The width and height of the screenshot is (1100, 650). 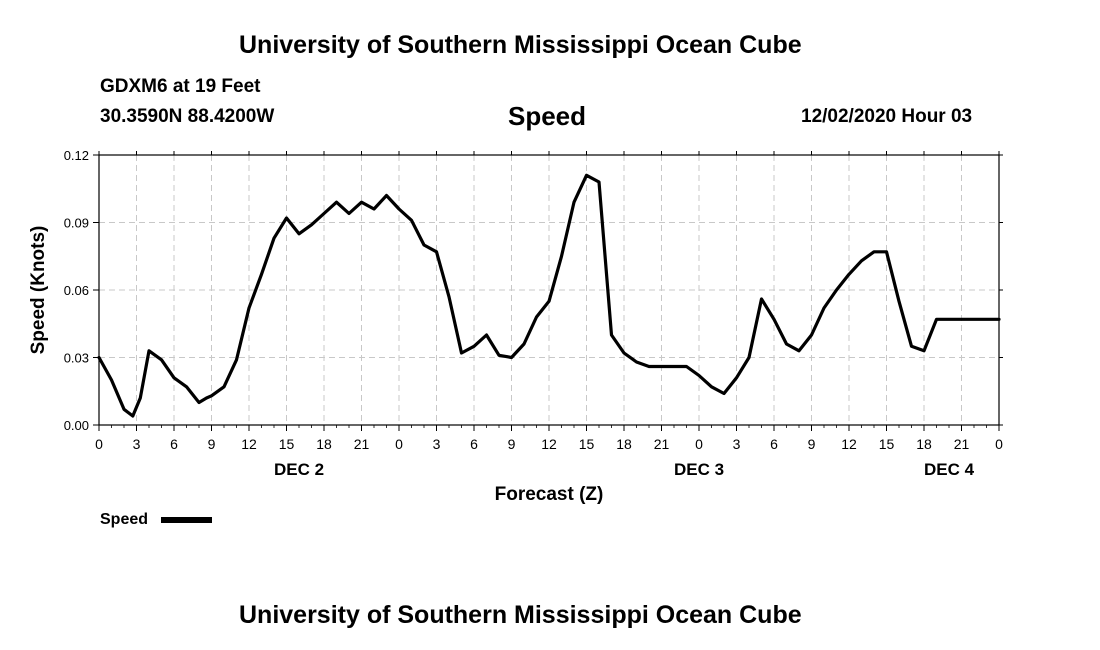 What do you see at coordinates (887, 116) in the screenshot?
I see `forecast-datetime: 12/02/2020 Hour 03` at bounding box center [887, 116].